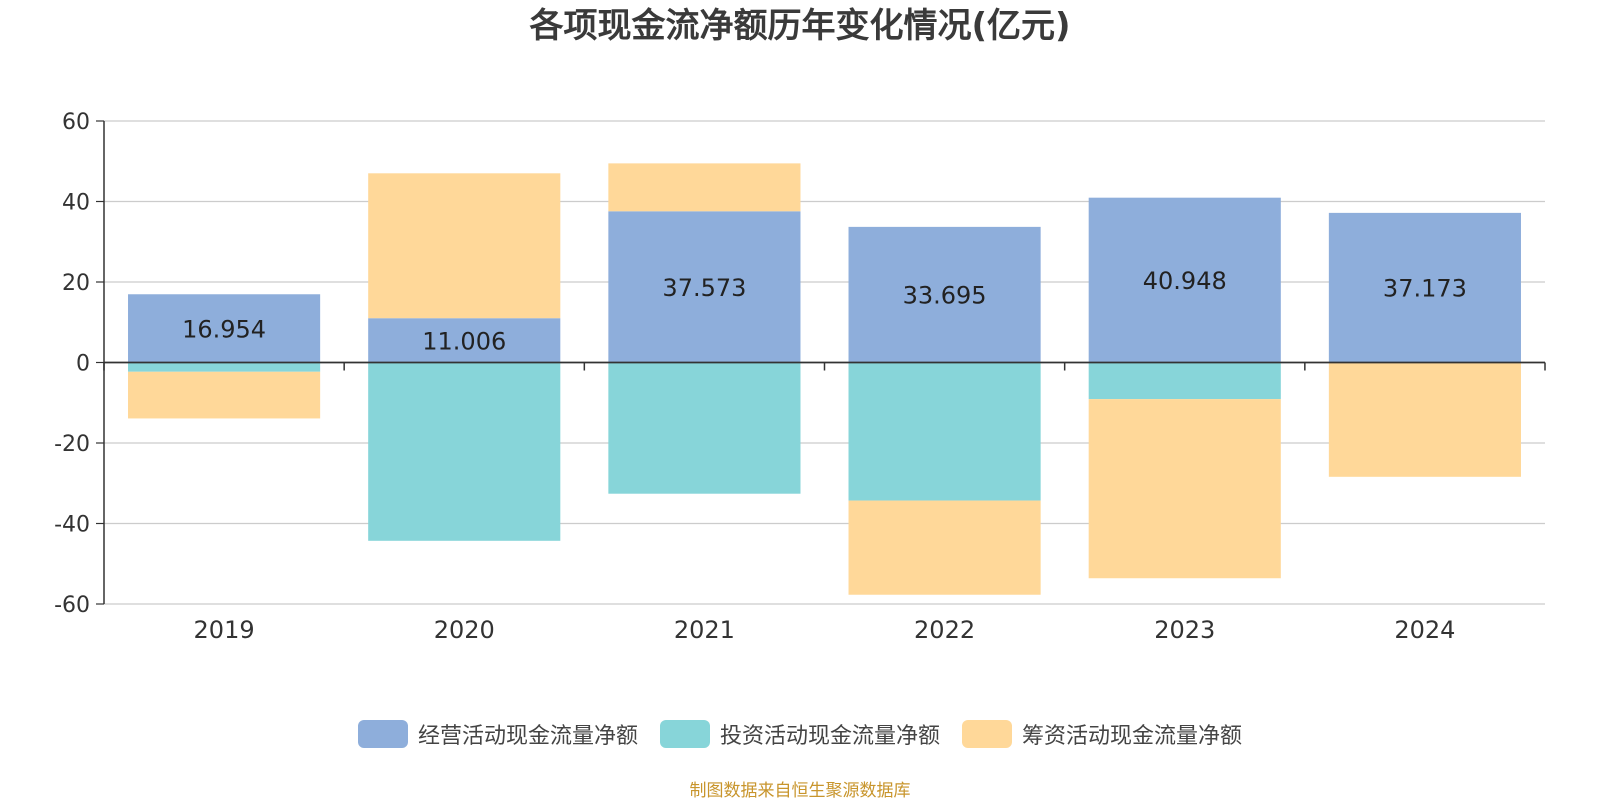 This screenshot has width=1600, height=801. I want to click on data-label: 37.573, so click(704, 288).